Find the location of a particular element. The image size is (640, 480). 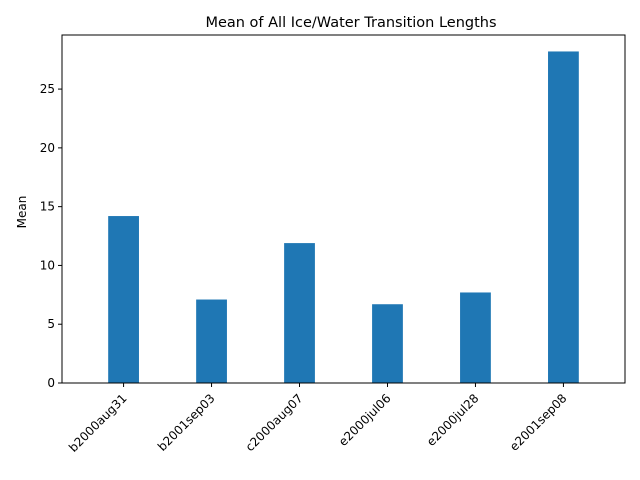

y-tick-label: 25 is located at coordinates (47, 89).